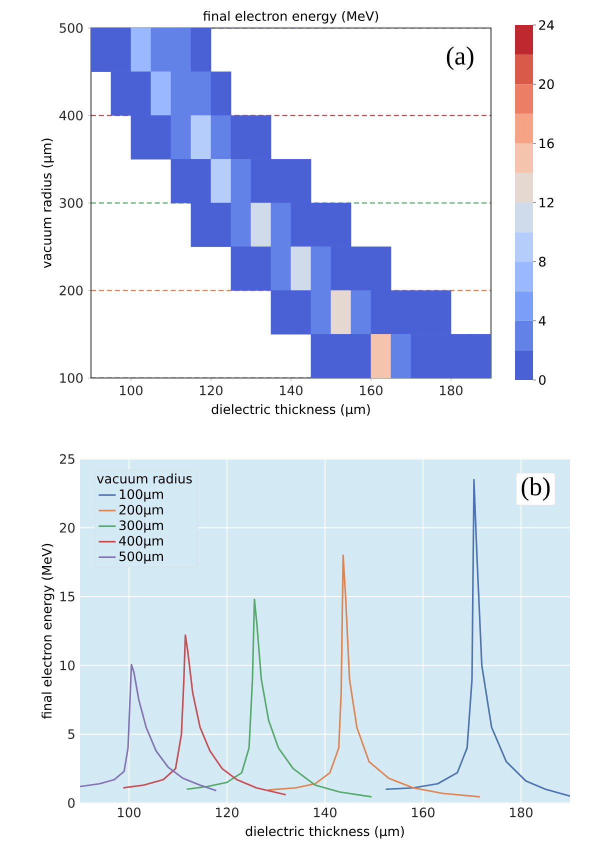 Image resolution: width=589 pixels, height=867 pixels. What do you see at coordinates (141, 526) in the screenshot?
I see `legend-label: 300µm` at bounding box center [141, 526].